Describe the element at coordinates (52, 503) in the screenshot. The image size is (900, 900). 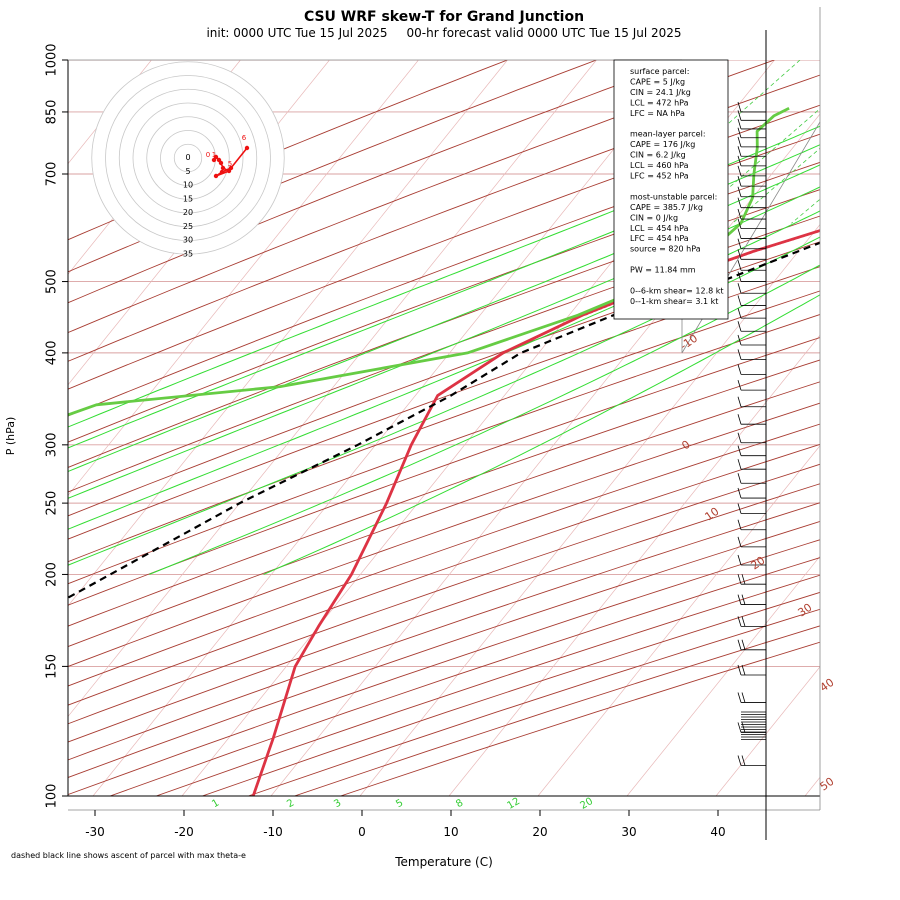
I see `y-tick-label: 250` at that location.